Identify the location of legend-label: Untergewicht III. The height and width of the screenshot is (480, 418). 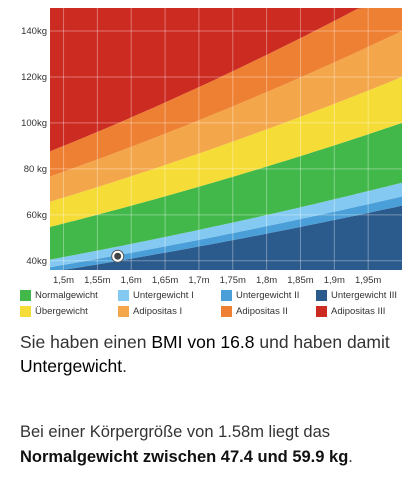
(364, 295).